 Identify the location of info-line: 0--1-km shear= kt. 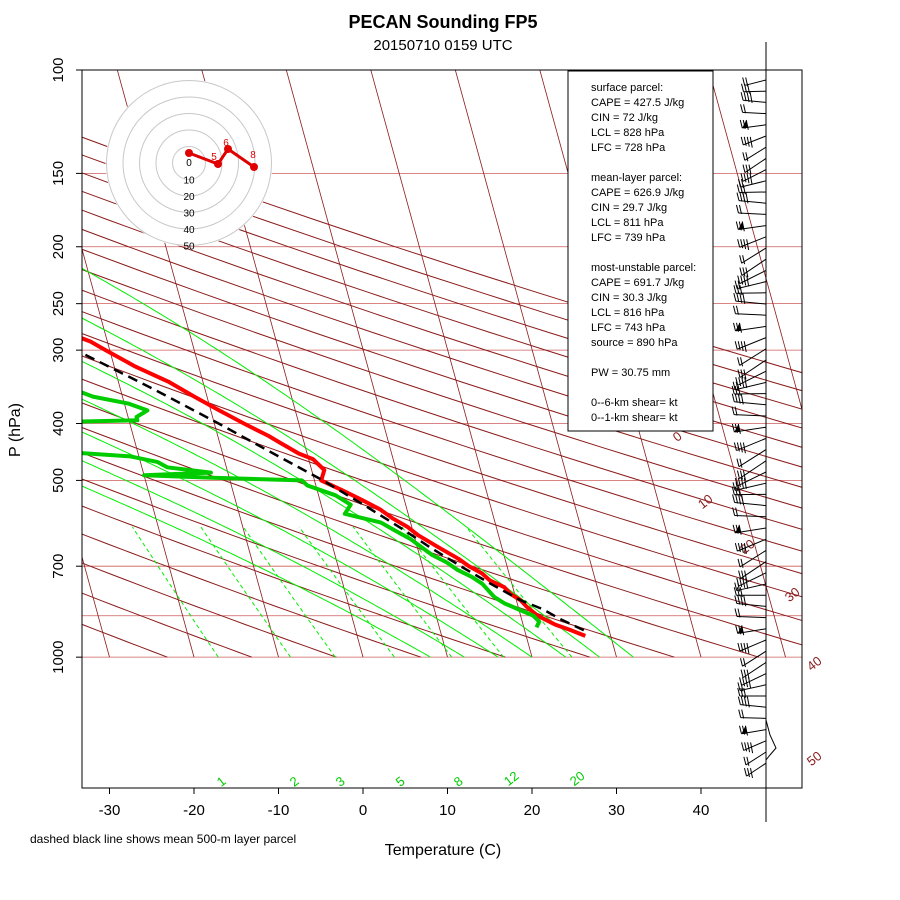
(634, 418).